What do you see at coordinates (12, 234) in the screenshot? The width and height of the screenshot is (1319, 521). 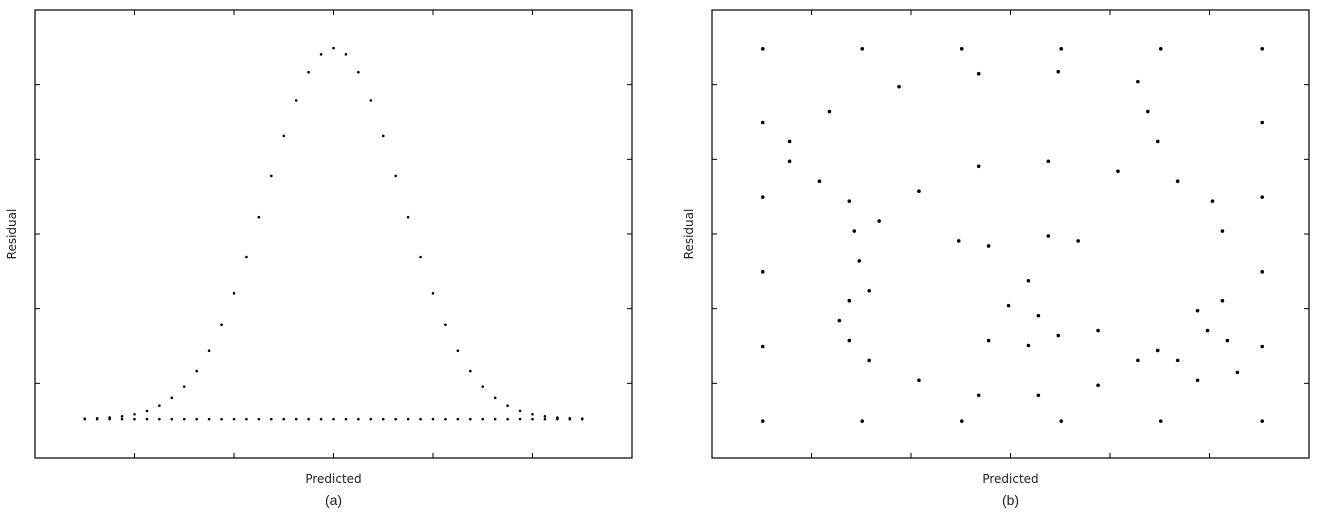 I see `y-axis-label: Residual` at bounding box center [12, 234].